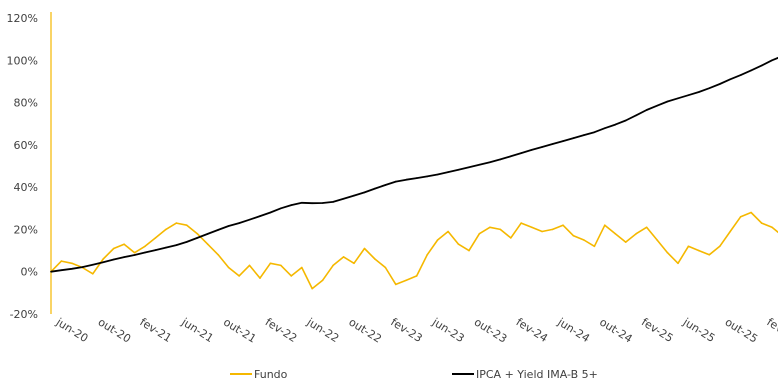 This screenshot has width=778, height=387. Describe the element at coordinates (490, 331) in the screenshot. I see `x-tick-label: out-23` at that location.